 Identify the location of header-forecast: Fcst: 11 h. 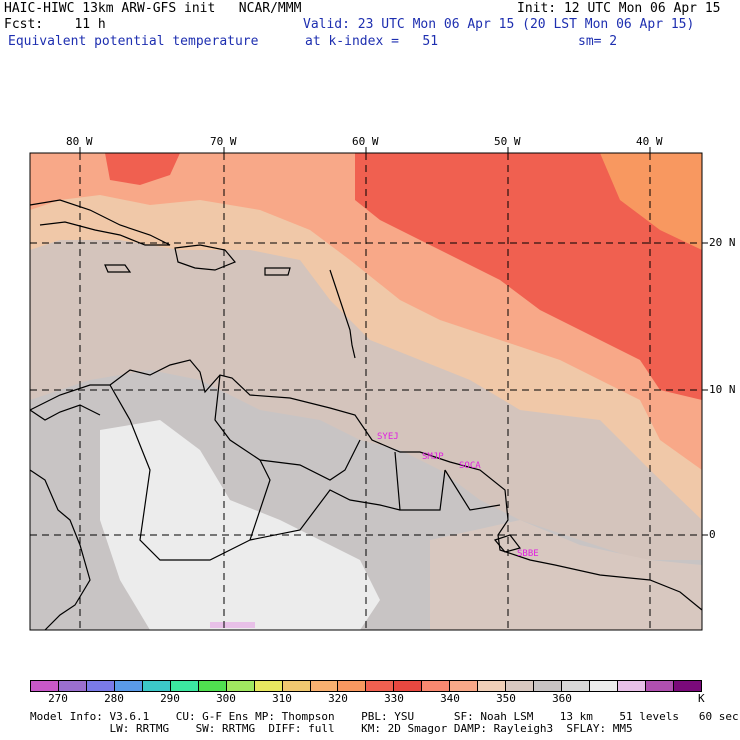
(55, 24).